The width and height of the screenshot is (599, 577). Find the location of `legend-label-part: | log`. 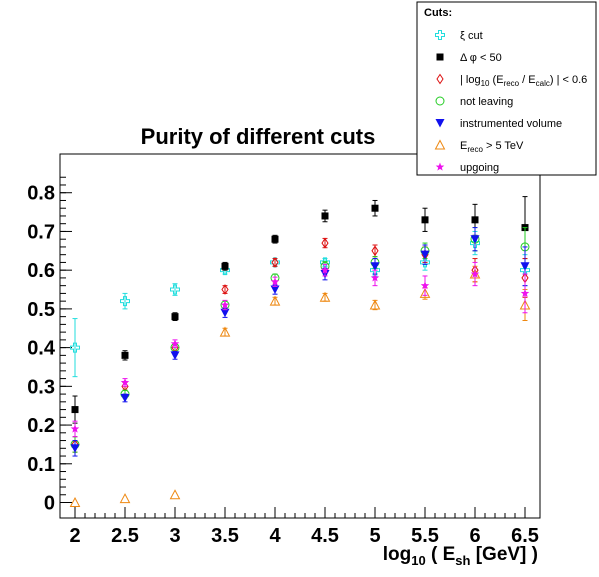

legend-label-part: | log is located at coordinates (470, 80).